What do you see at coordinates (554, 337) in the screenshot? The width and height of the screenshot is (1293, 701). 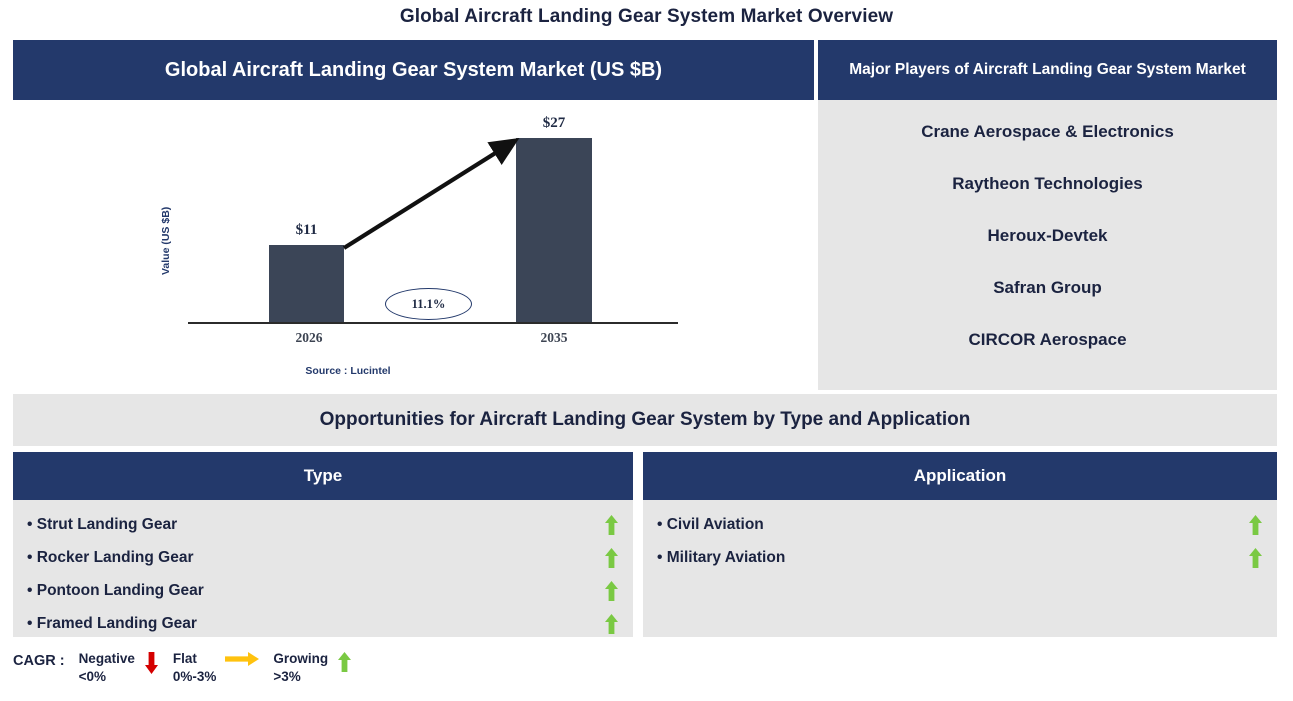 I see `x-tick-2035: 2035` at bounding box center [554, 337].